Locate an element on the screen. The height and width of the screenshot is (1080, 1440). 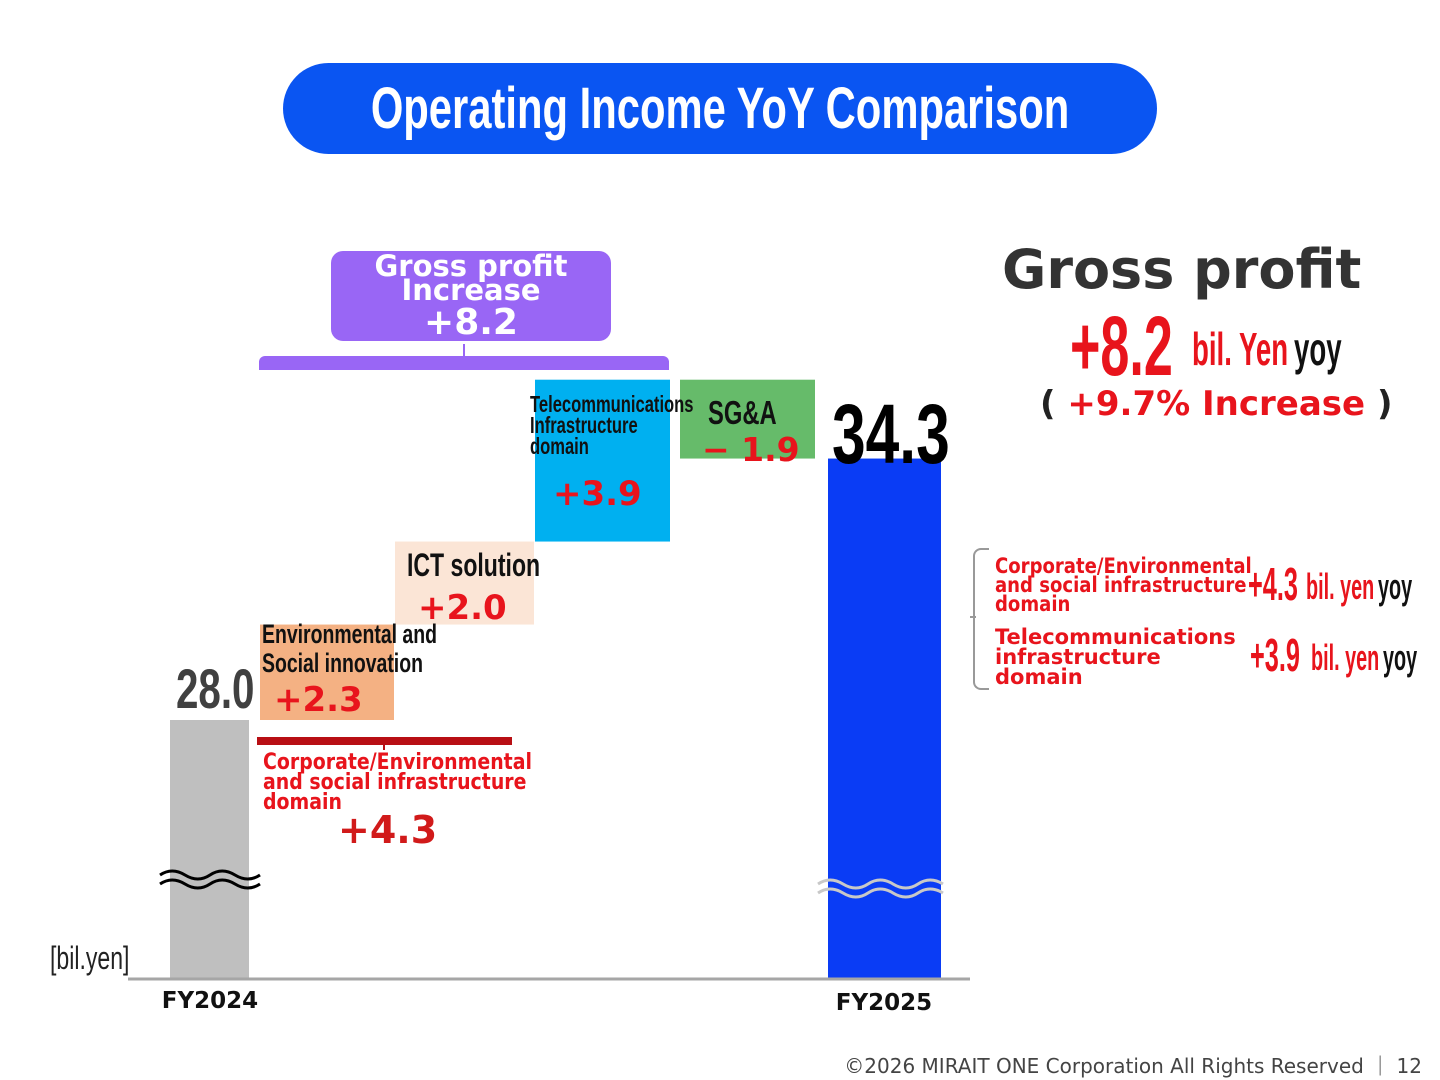
breakdown-brace is located at coordinates (981, 619).